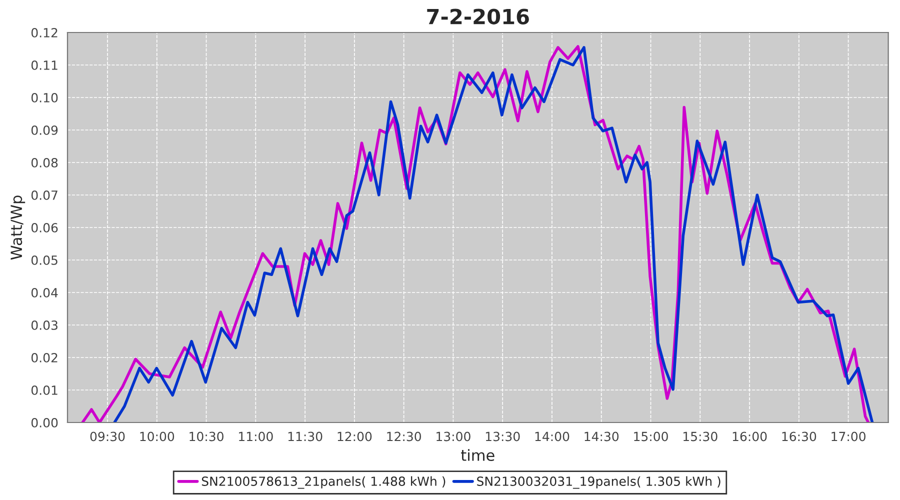  Describe the element at coordinates (44, 163) in the screenshot. I see `y-tick-label: 0.08` at that location.